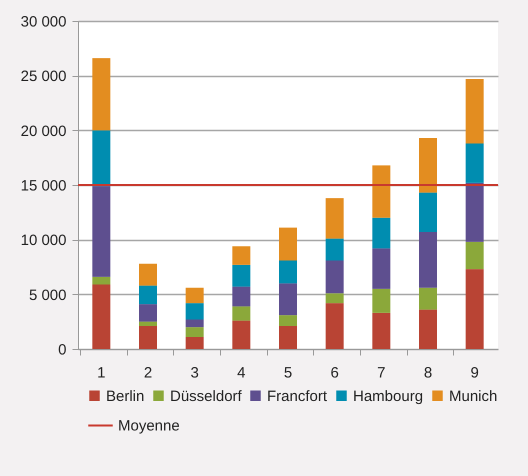  What do you see at coordinates (381, 373) in the screenshot?
I see `x-tick-label: 7` at bounding box center [381, 373].